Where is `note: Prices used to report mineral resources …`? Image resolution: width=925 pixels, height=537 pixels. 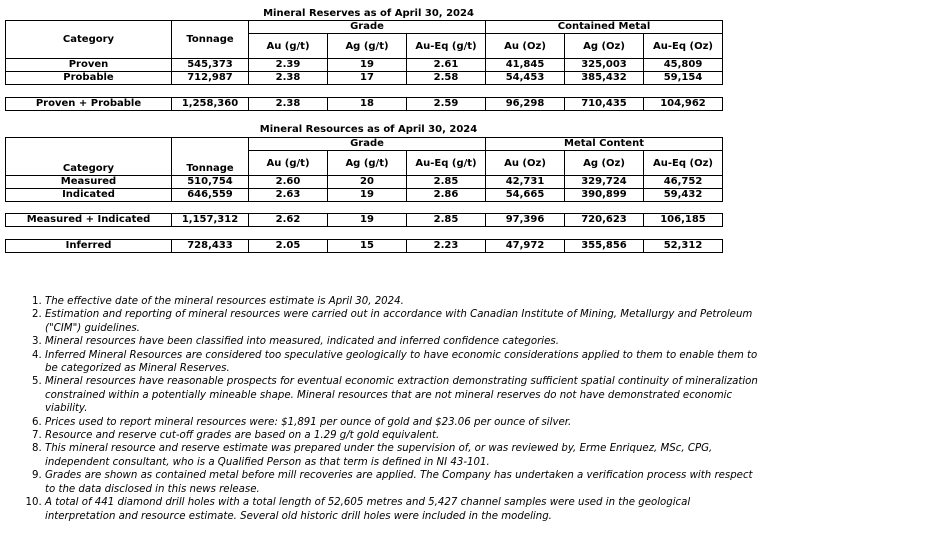
note: Prices used to report mineral resources … is located at coordinates (402, 422).